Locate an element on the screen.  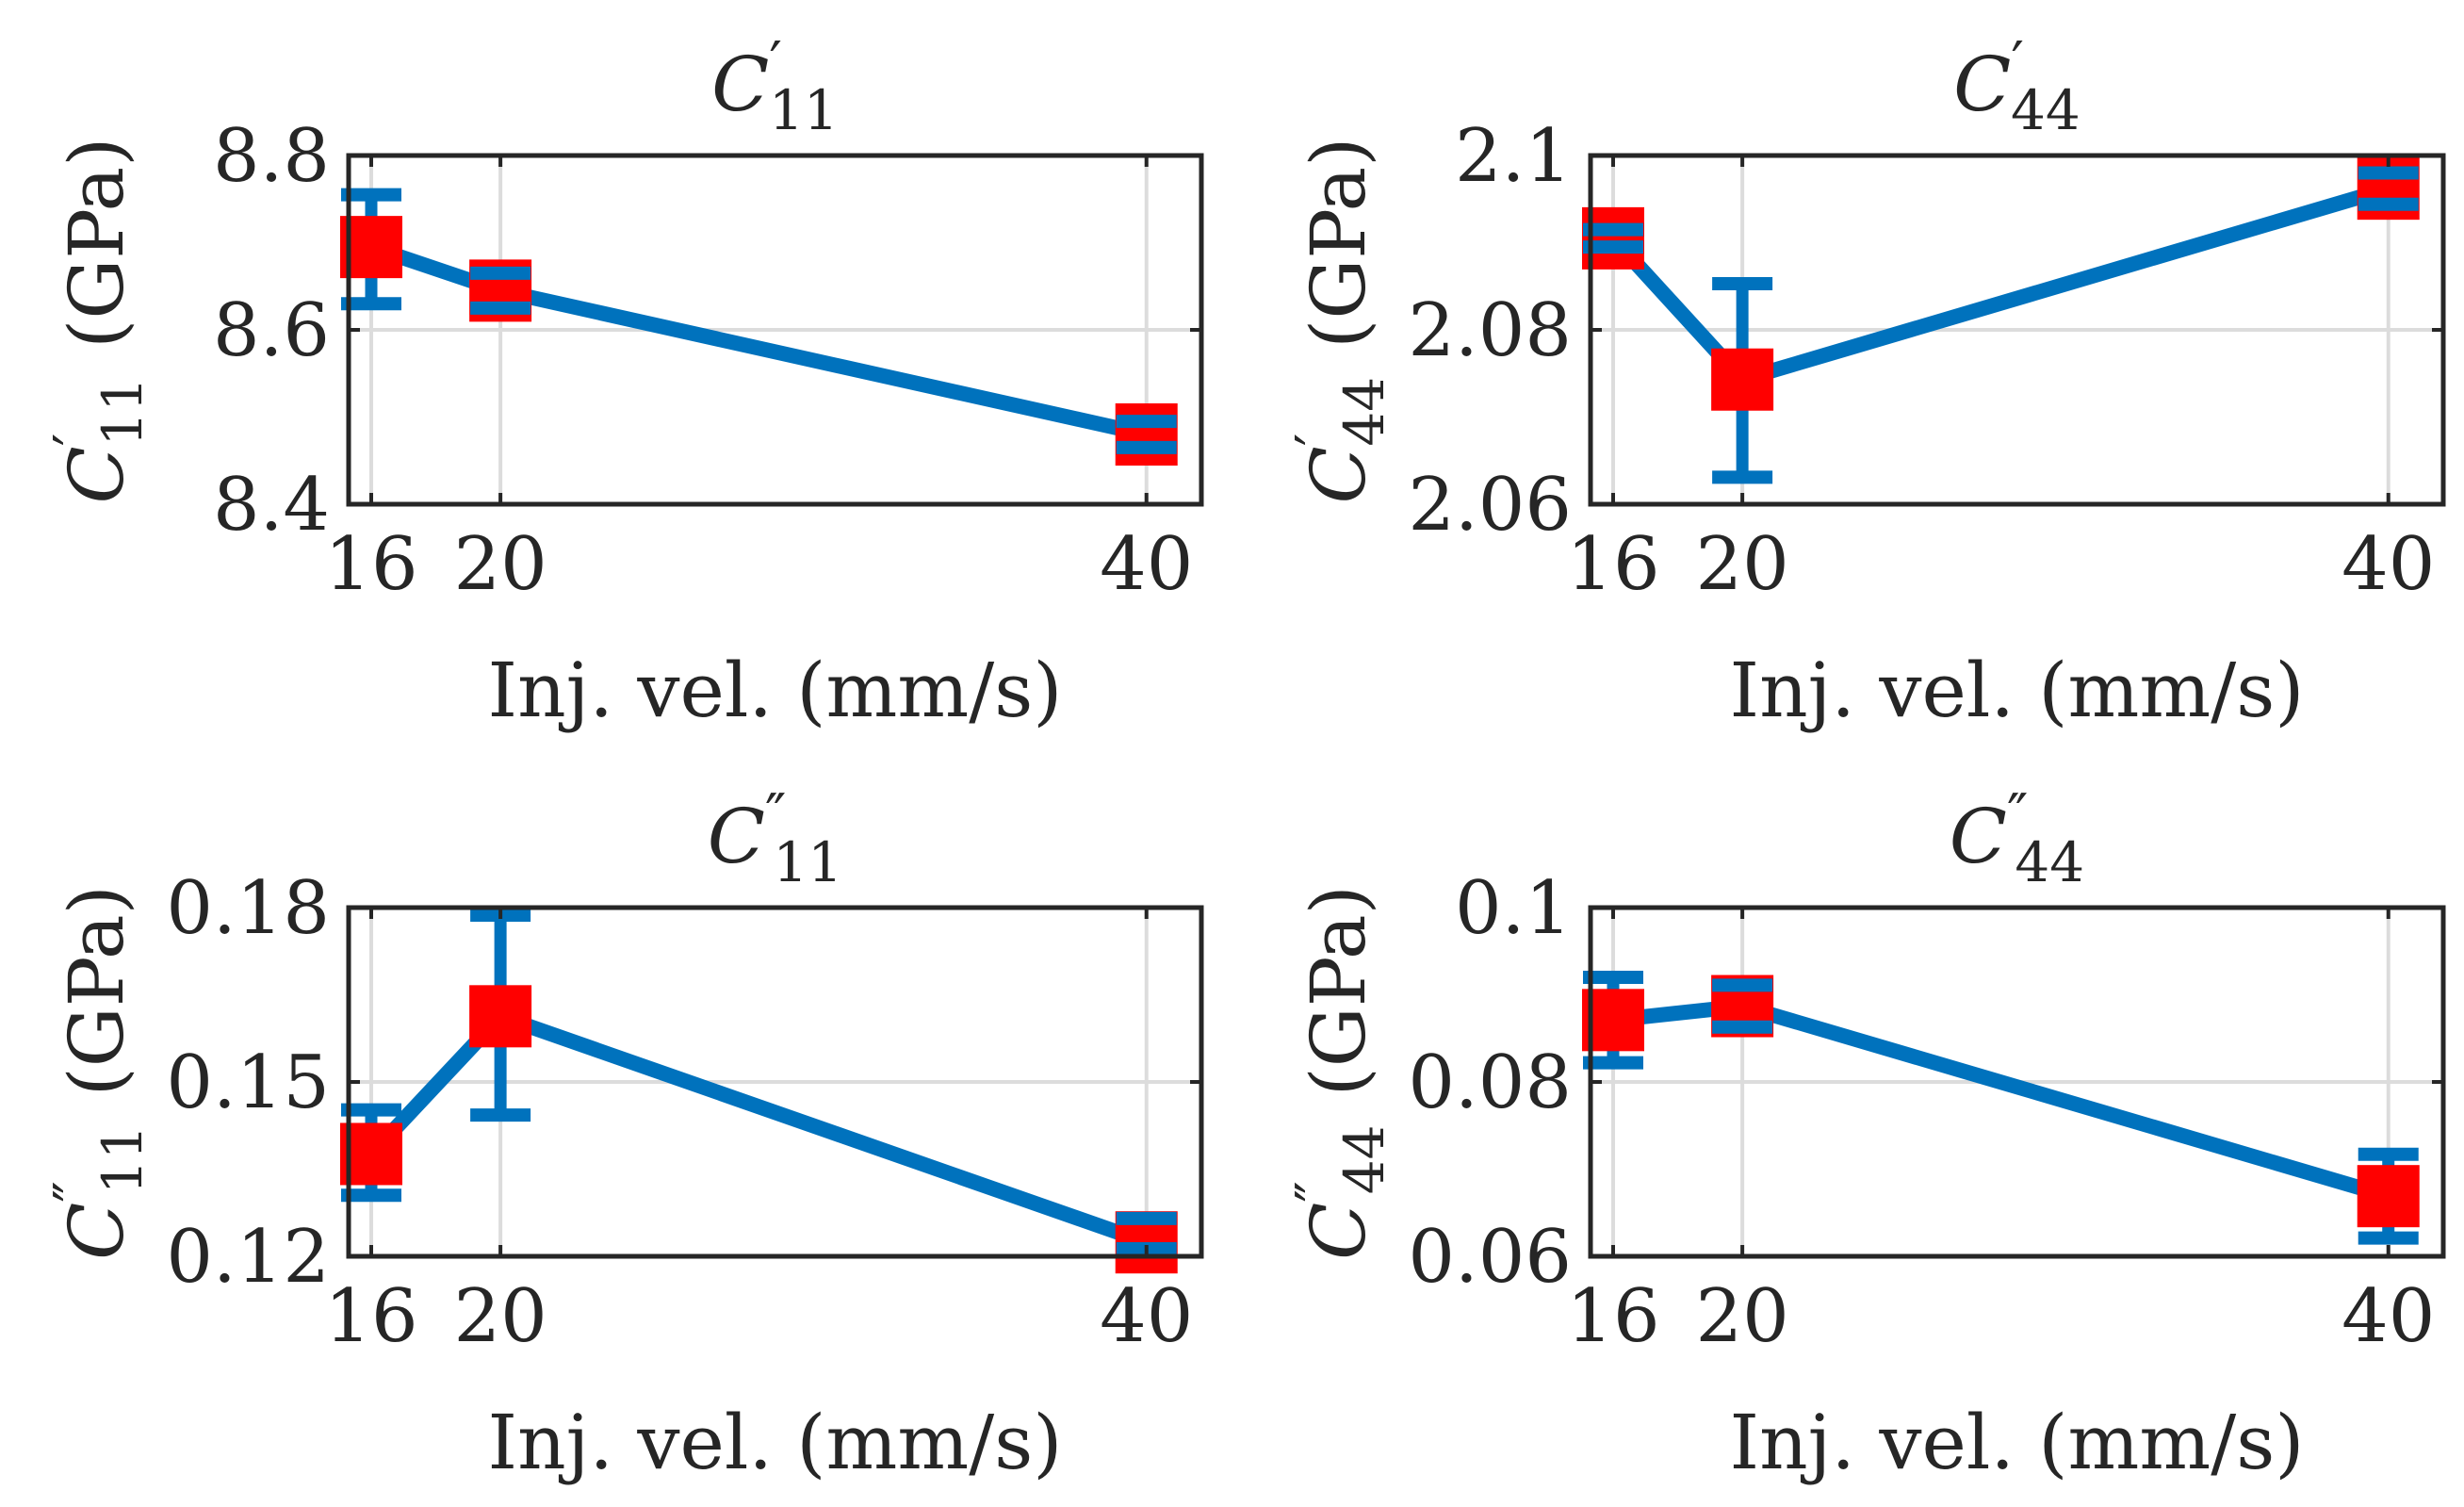
y-tick-label: 8.6 is located at coordinates (271, 330).